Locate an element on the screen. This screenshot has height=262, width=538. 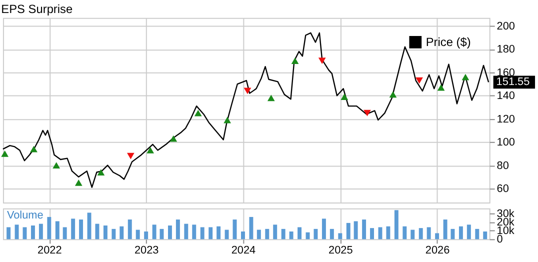
x-tick-label: 2023 is located at coordinates (146, 250).